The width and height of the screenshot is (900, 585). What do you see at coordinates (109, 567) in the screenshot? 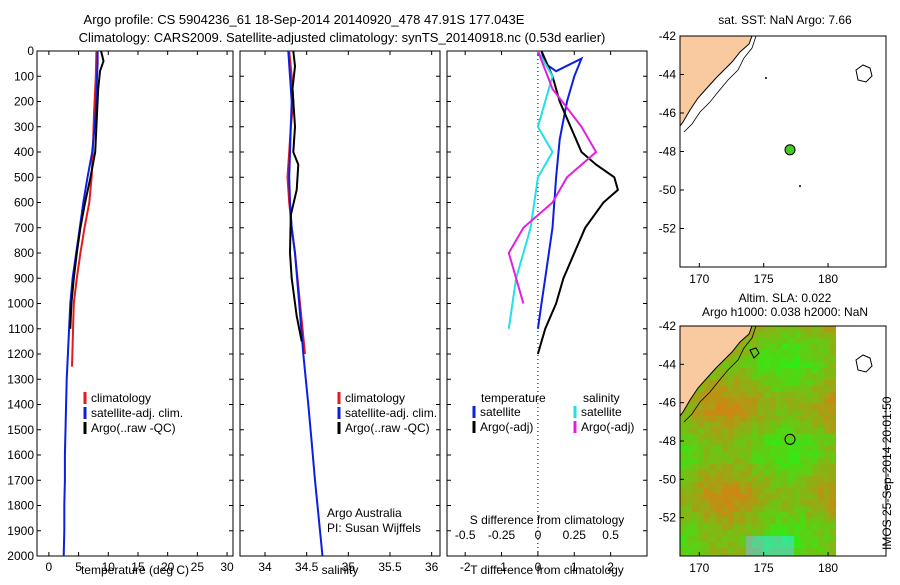
I see `x-tick-label: 10` at bounding box center [109, 567].